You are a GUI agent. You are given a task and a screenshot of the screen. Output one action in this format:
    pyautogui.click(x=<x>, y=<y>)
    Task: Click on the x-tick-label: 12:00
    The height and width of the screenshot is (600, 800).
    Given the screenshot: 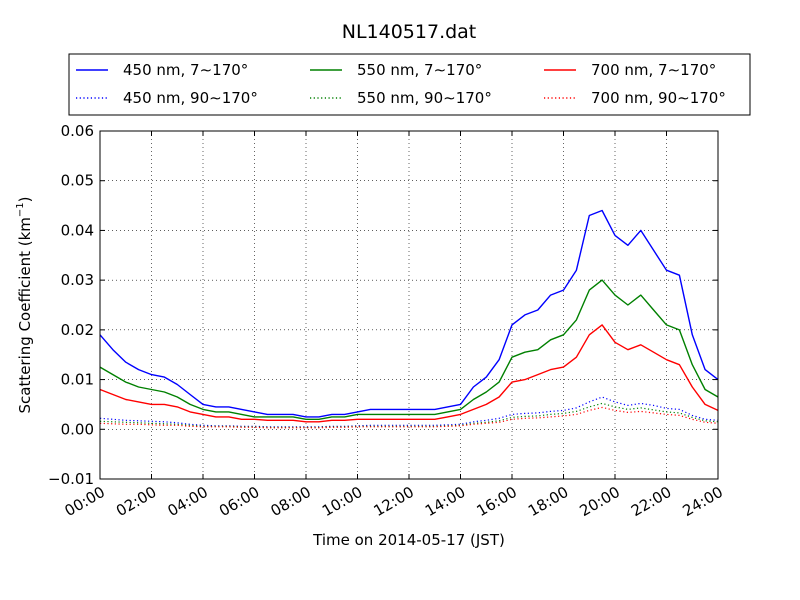 What is the action you would take?
    pyautogui.click(x=394, y=501)
    